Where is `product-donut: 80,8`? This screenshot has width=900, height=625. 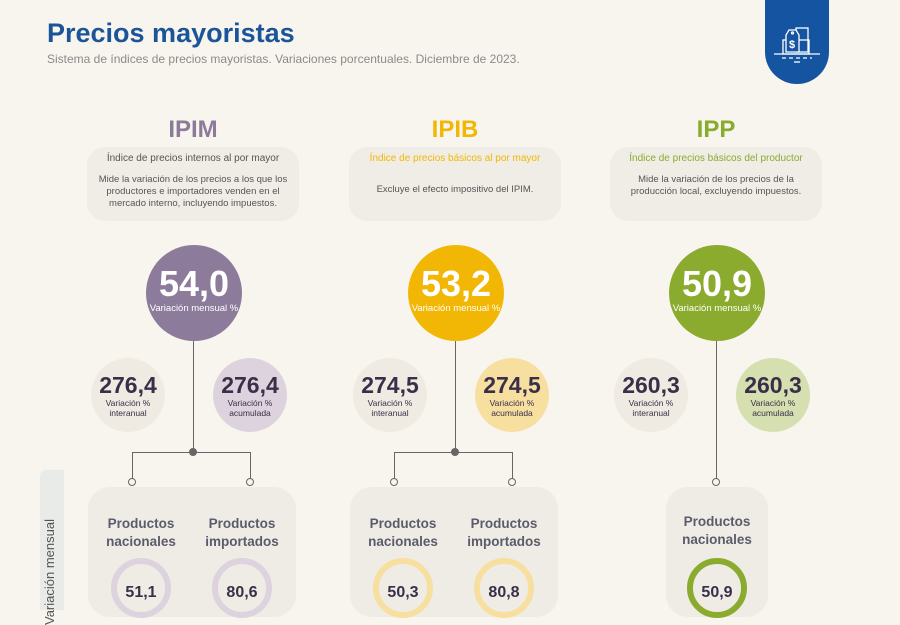
product-donut: 80,8 is located at coordinates (504, 588).